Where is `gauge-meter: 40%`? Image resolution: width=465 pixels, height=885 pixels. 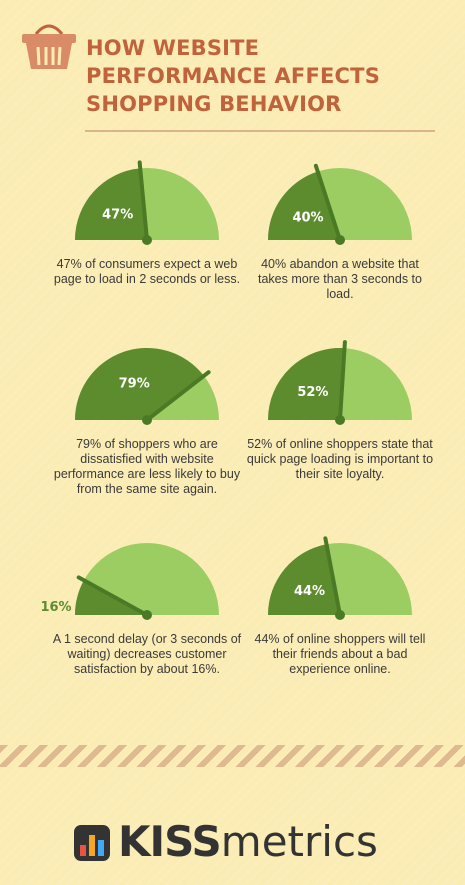 gauge-meter: 40% is located at coordinates (340, 204).